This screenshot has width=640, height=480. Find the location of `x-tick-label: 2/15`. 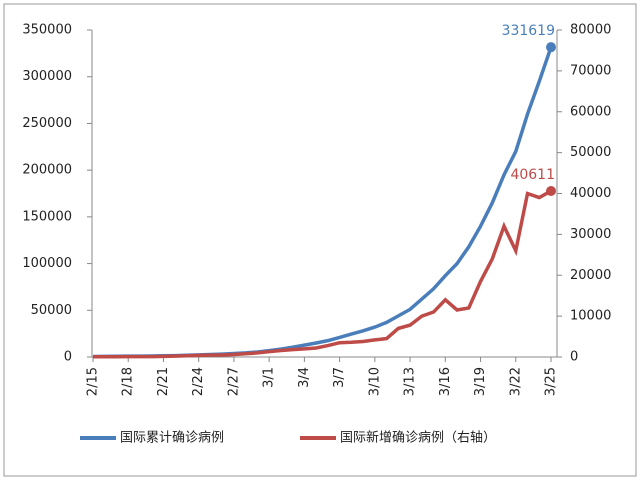

x-tick-label: 2/15 is located at coordinates (93, 381).